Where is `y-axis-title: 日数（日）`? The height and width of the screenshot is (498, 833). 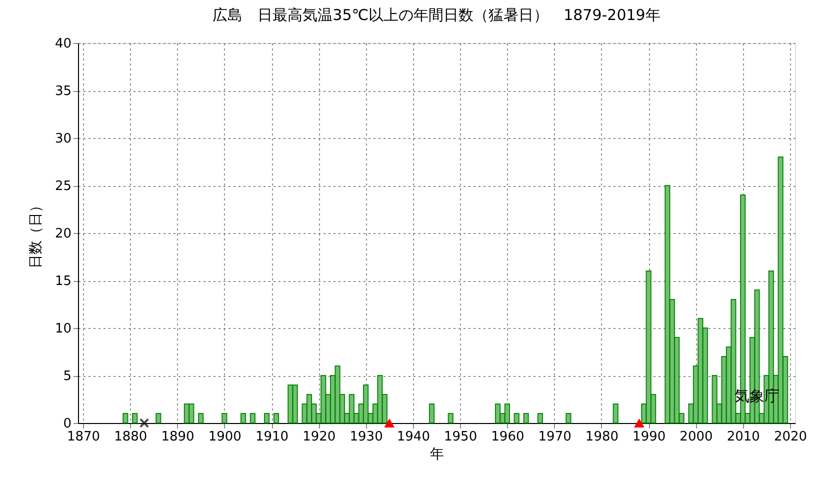 y-axis-title: 日数（日） is located at coordinates (36, 233).